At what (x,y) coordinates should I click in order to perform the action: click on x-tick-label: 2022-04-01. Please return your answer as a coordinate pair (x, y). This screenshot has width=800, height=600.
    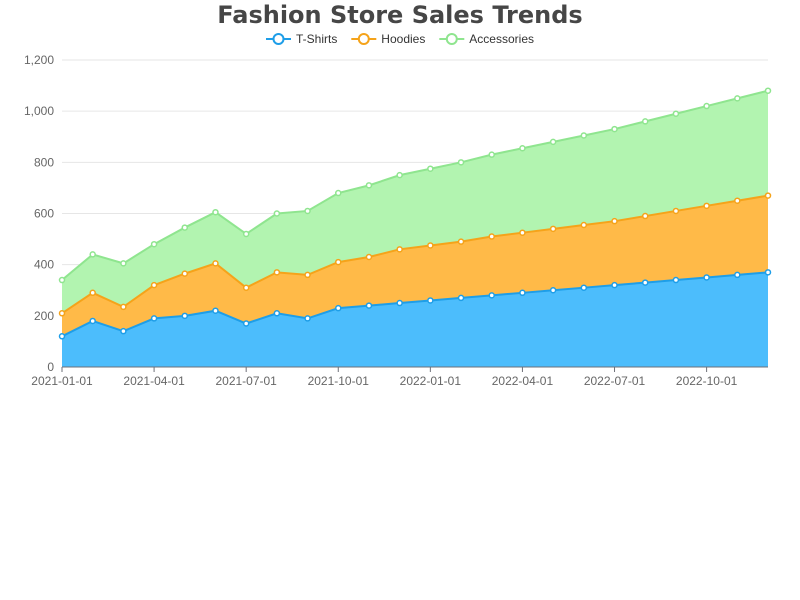
    Looking at the image, I should click on (523, 381).